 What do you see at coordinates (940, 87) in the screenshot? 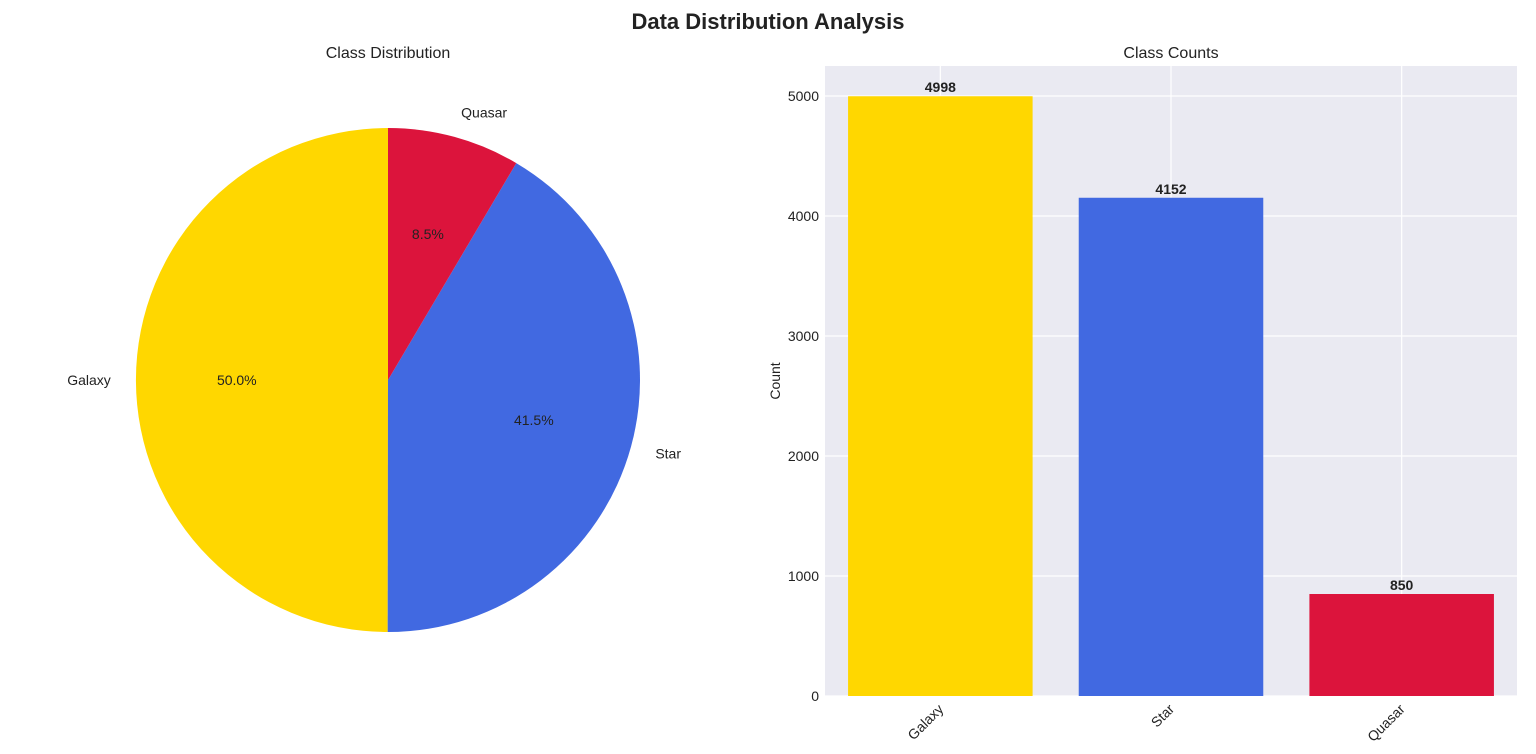
I see `bar-value-label-galaxy: 4998` at bounding box center [940, 87].